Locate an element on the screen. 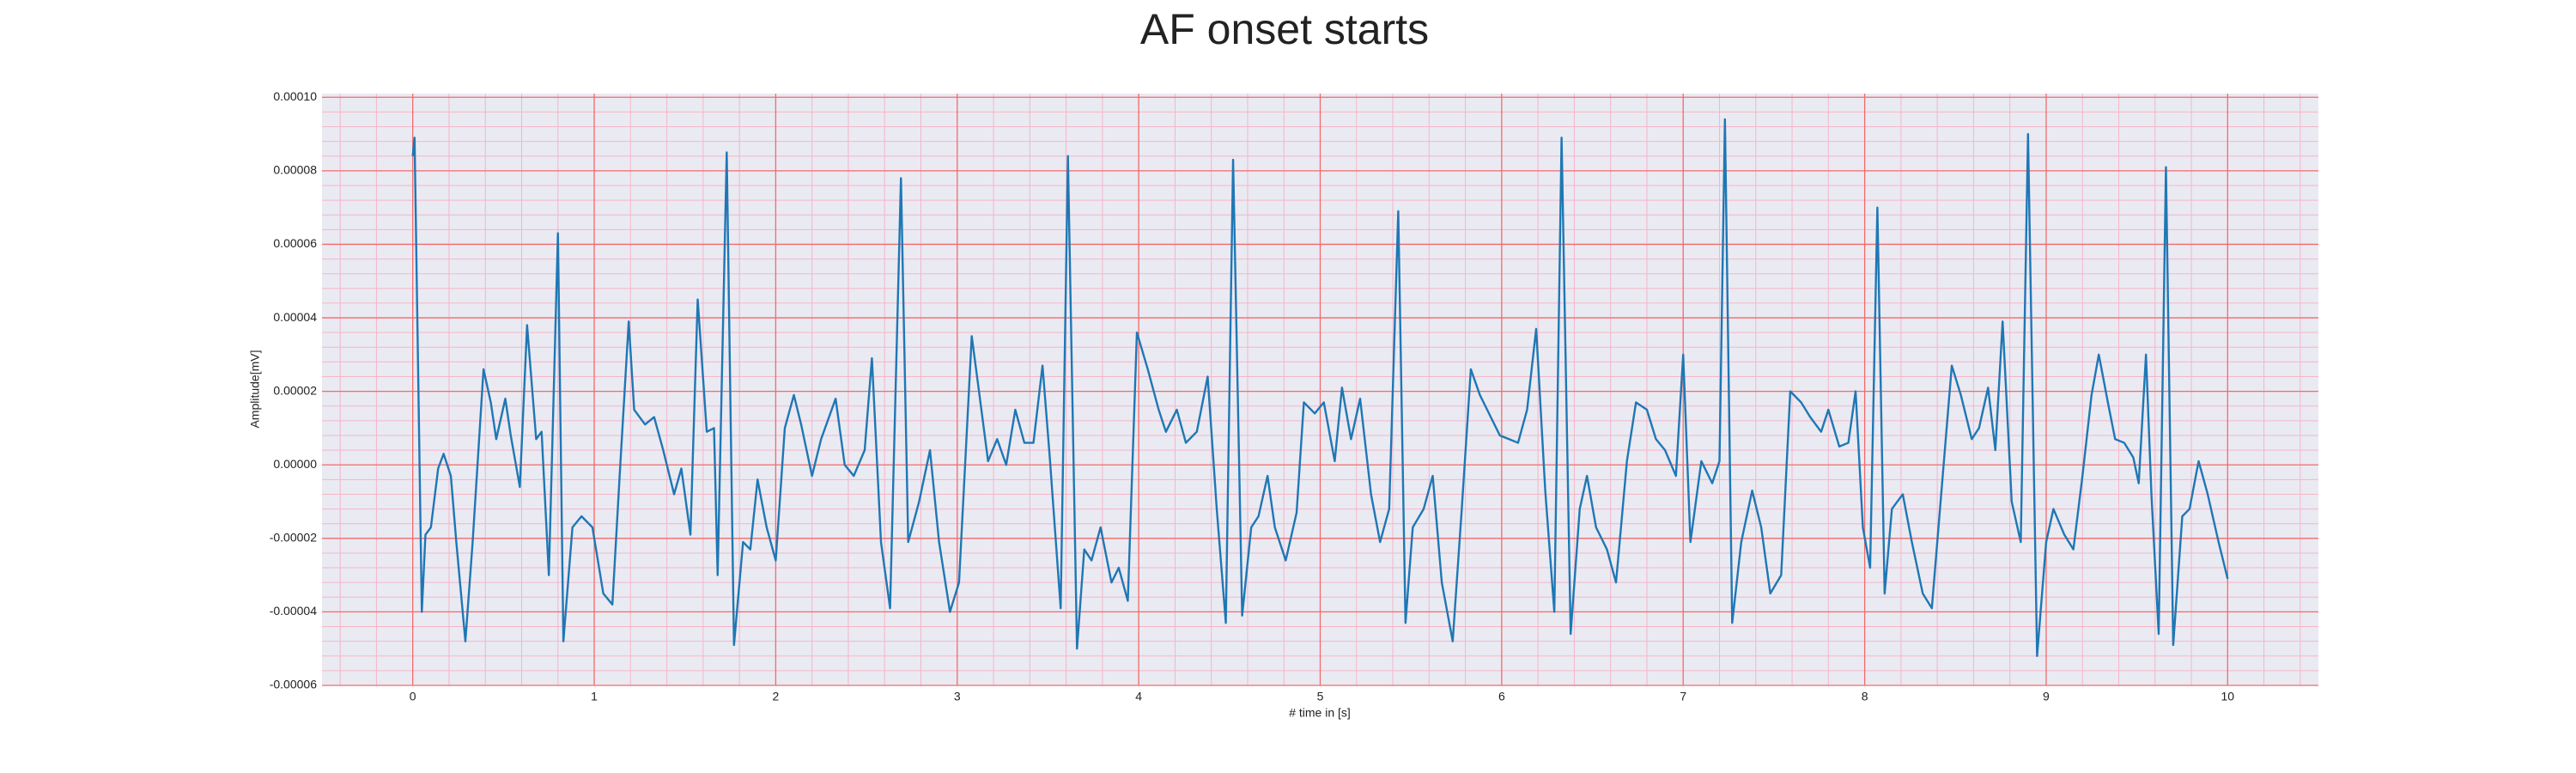  x-tick-label: 10 is located at coordinates (2228, 696).